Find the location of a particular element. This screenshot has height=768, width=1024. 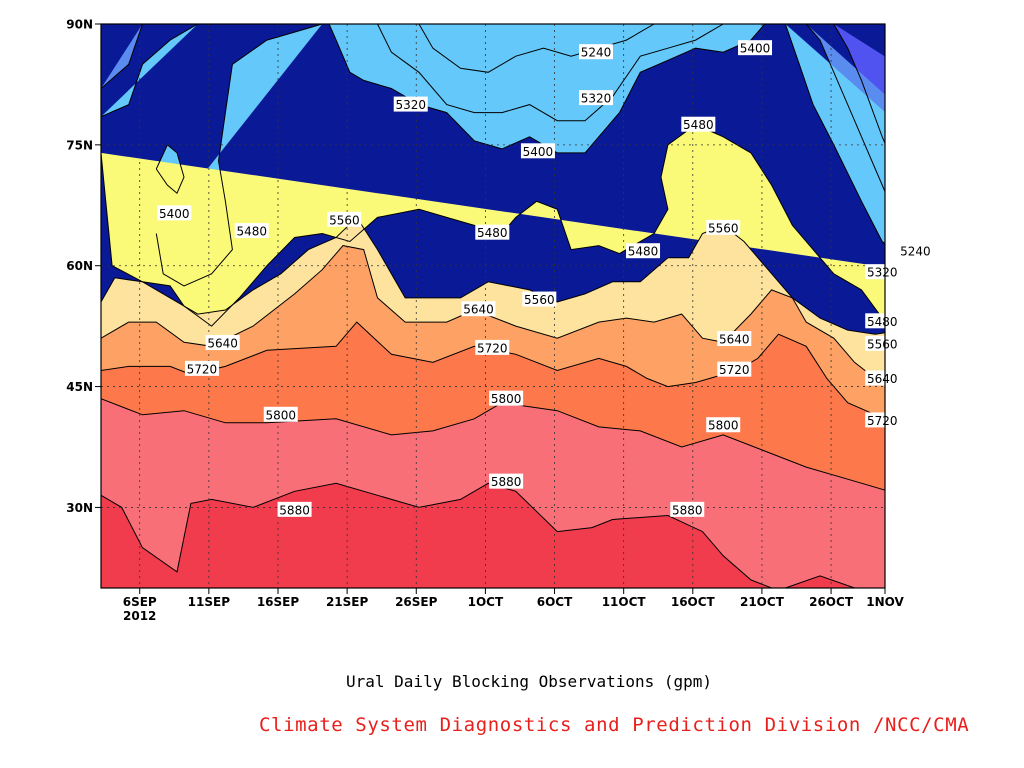

x-tick-label-11: 1NOV is located at coordinates (885, 602).